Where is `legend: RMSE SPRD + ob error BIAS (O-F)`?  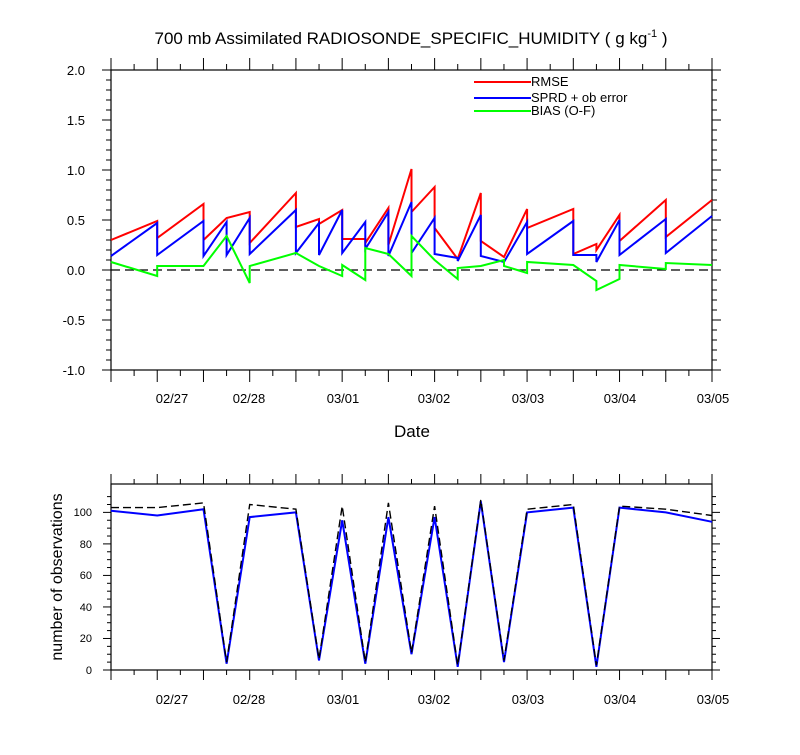
legend: RMSE SPRD + ob error BIAS (O-F) is located at coordinates (551, 96).